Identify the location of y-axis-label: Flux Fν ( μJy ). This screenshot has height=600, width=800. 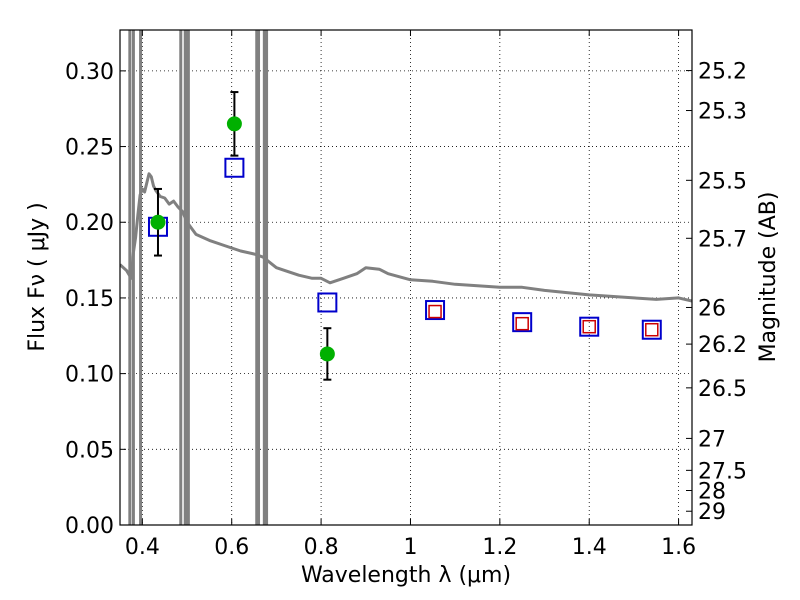
(37, 276).